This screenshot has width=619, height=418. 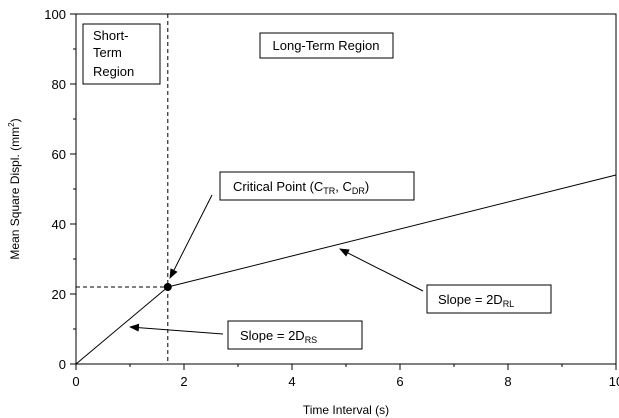 What do you see at coordinates (167, 287) in the screenshot?
I see `critical-point-marker` at bounding box center [167, 287].